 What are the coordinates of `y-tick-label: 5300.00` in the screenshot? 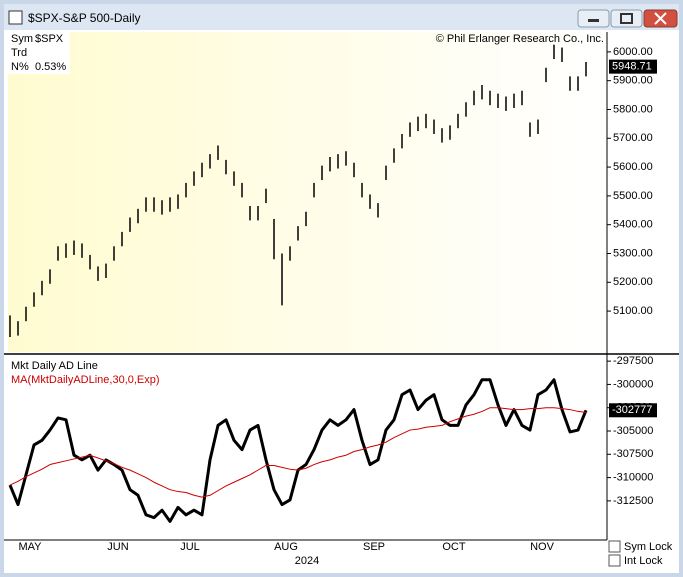 It's located at (633, 253).